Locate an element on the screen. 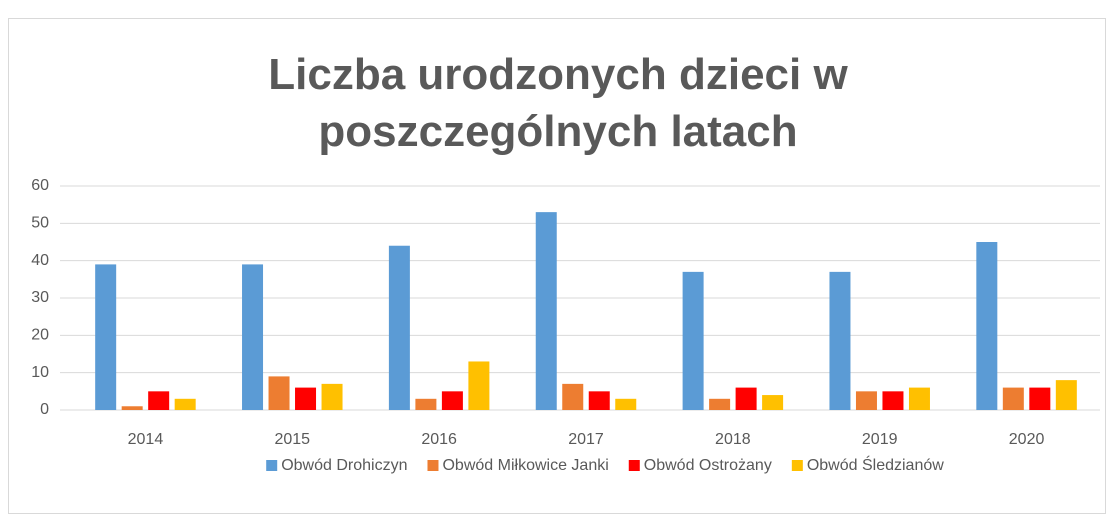 This screenshot has width=1116, height=524. legend-label: Obwód Miłkowice Janki is located at coordinates (525, 465).